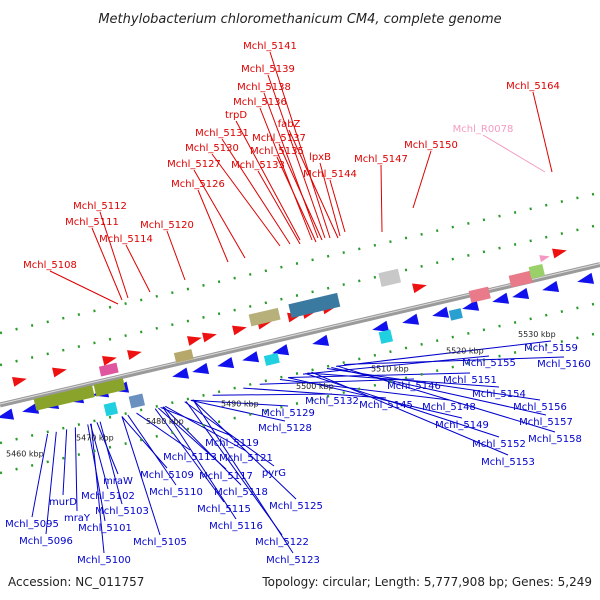  What do you see at coordinates (540, 407) in the screenshot?
I see `gene-label-mchl_5156: Mchl_5156` at bounding box center [540, 407].